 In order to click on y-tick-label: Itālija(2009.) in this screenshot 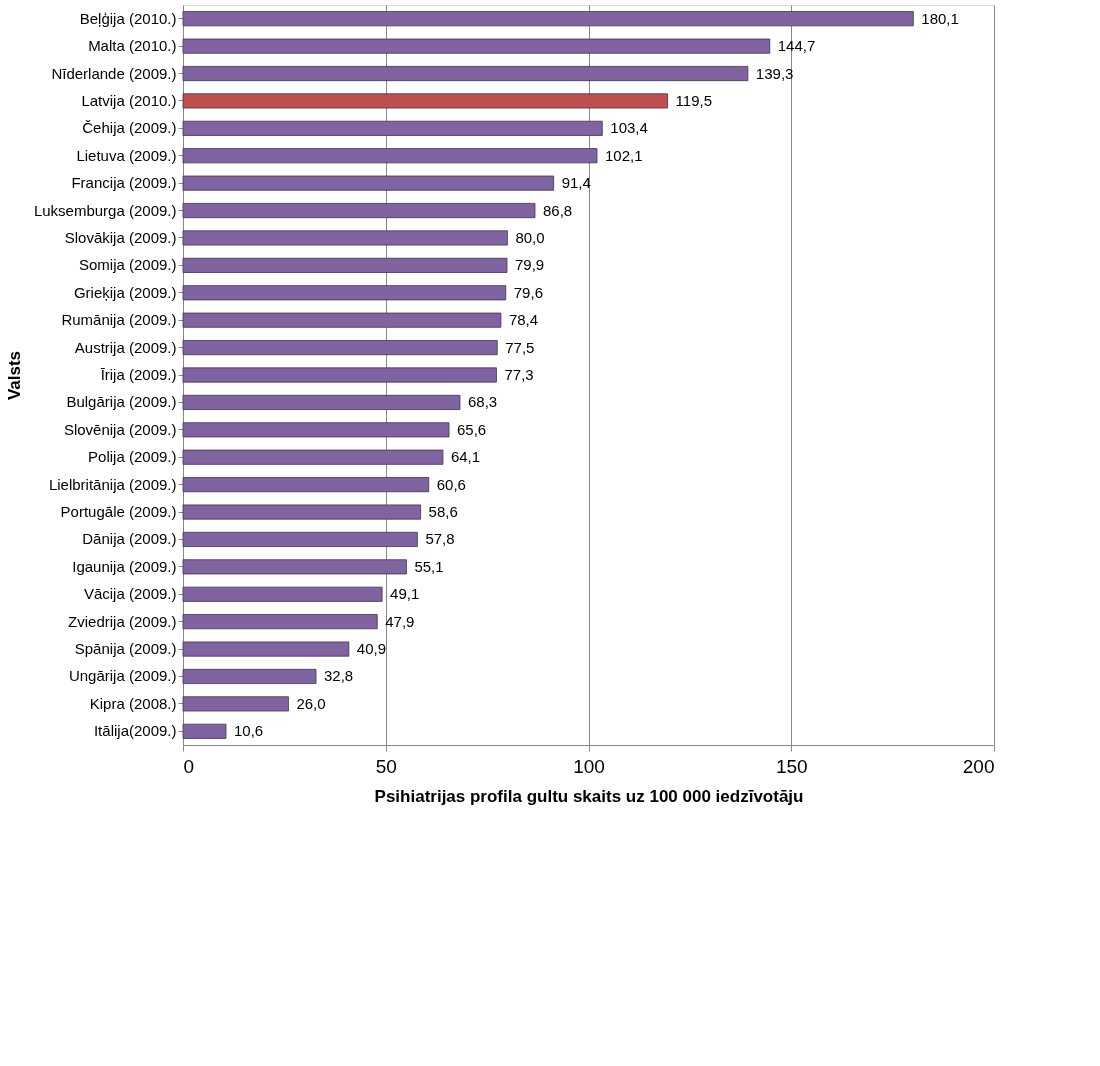, I will do `click(135, 731)`.